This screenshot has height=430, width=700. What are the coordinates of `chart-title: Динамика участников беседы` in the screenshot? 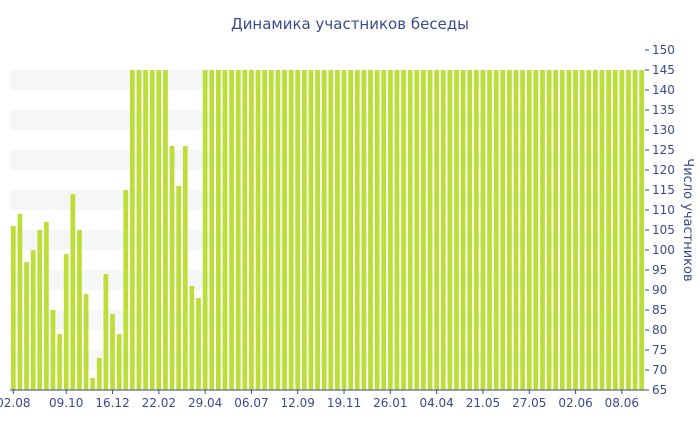 It's located at (350, 24).